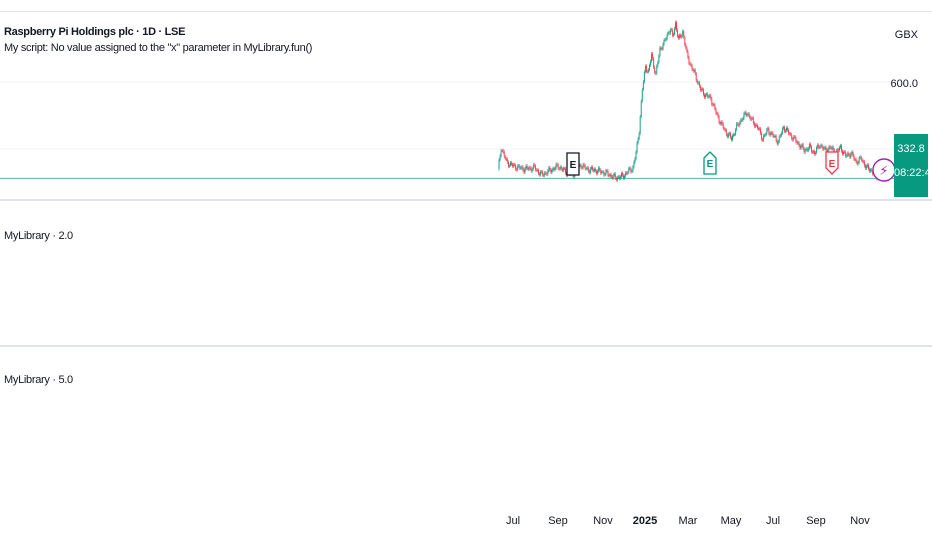  Describe the element at coordinates (645, 521) in the screenshot. I see `time-axis-tick: 2025` at that location.